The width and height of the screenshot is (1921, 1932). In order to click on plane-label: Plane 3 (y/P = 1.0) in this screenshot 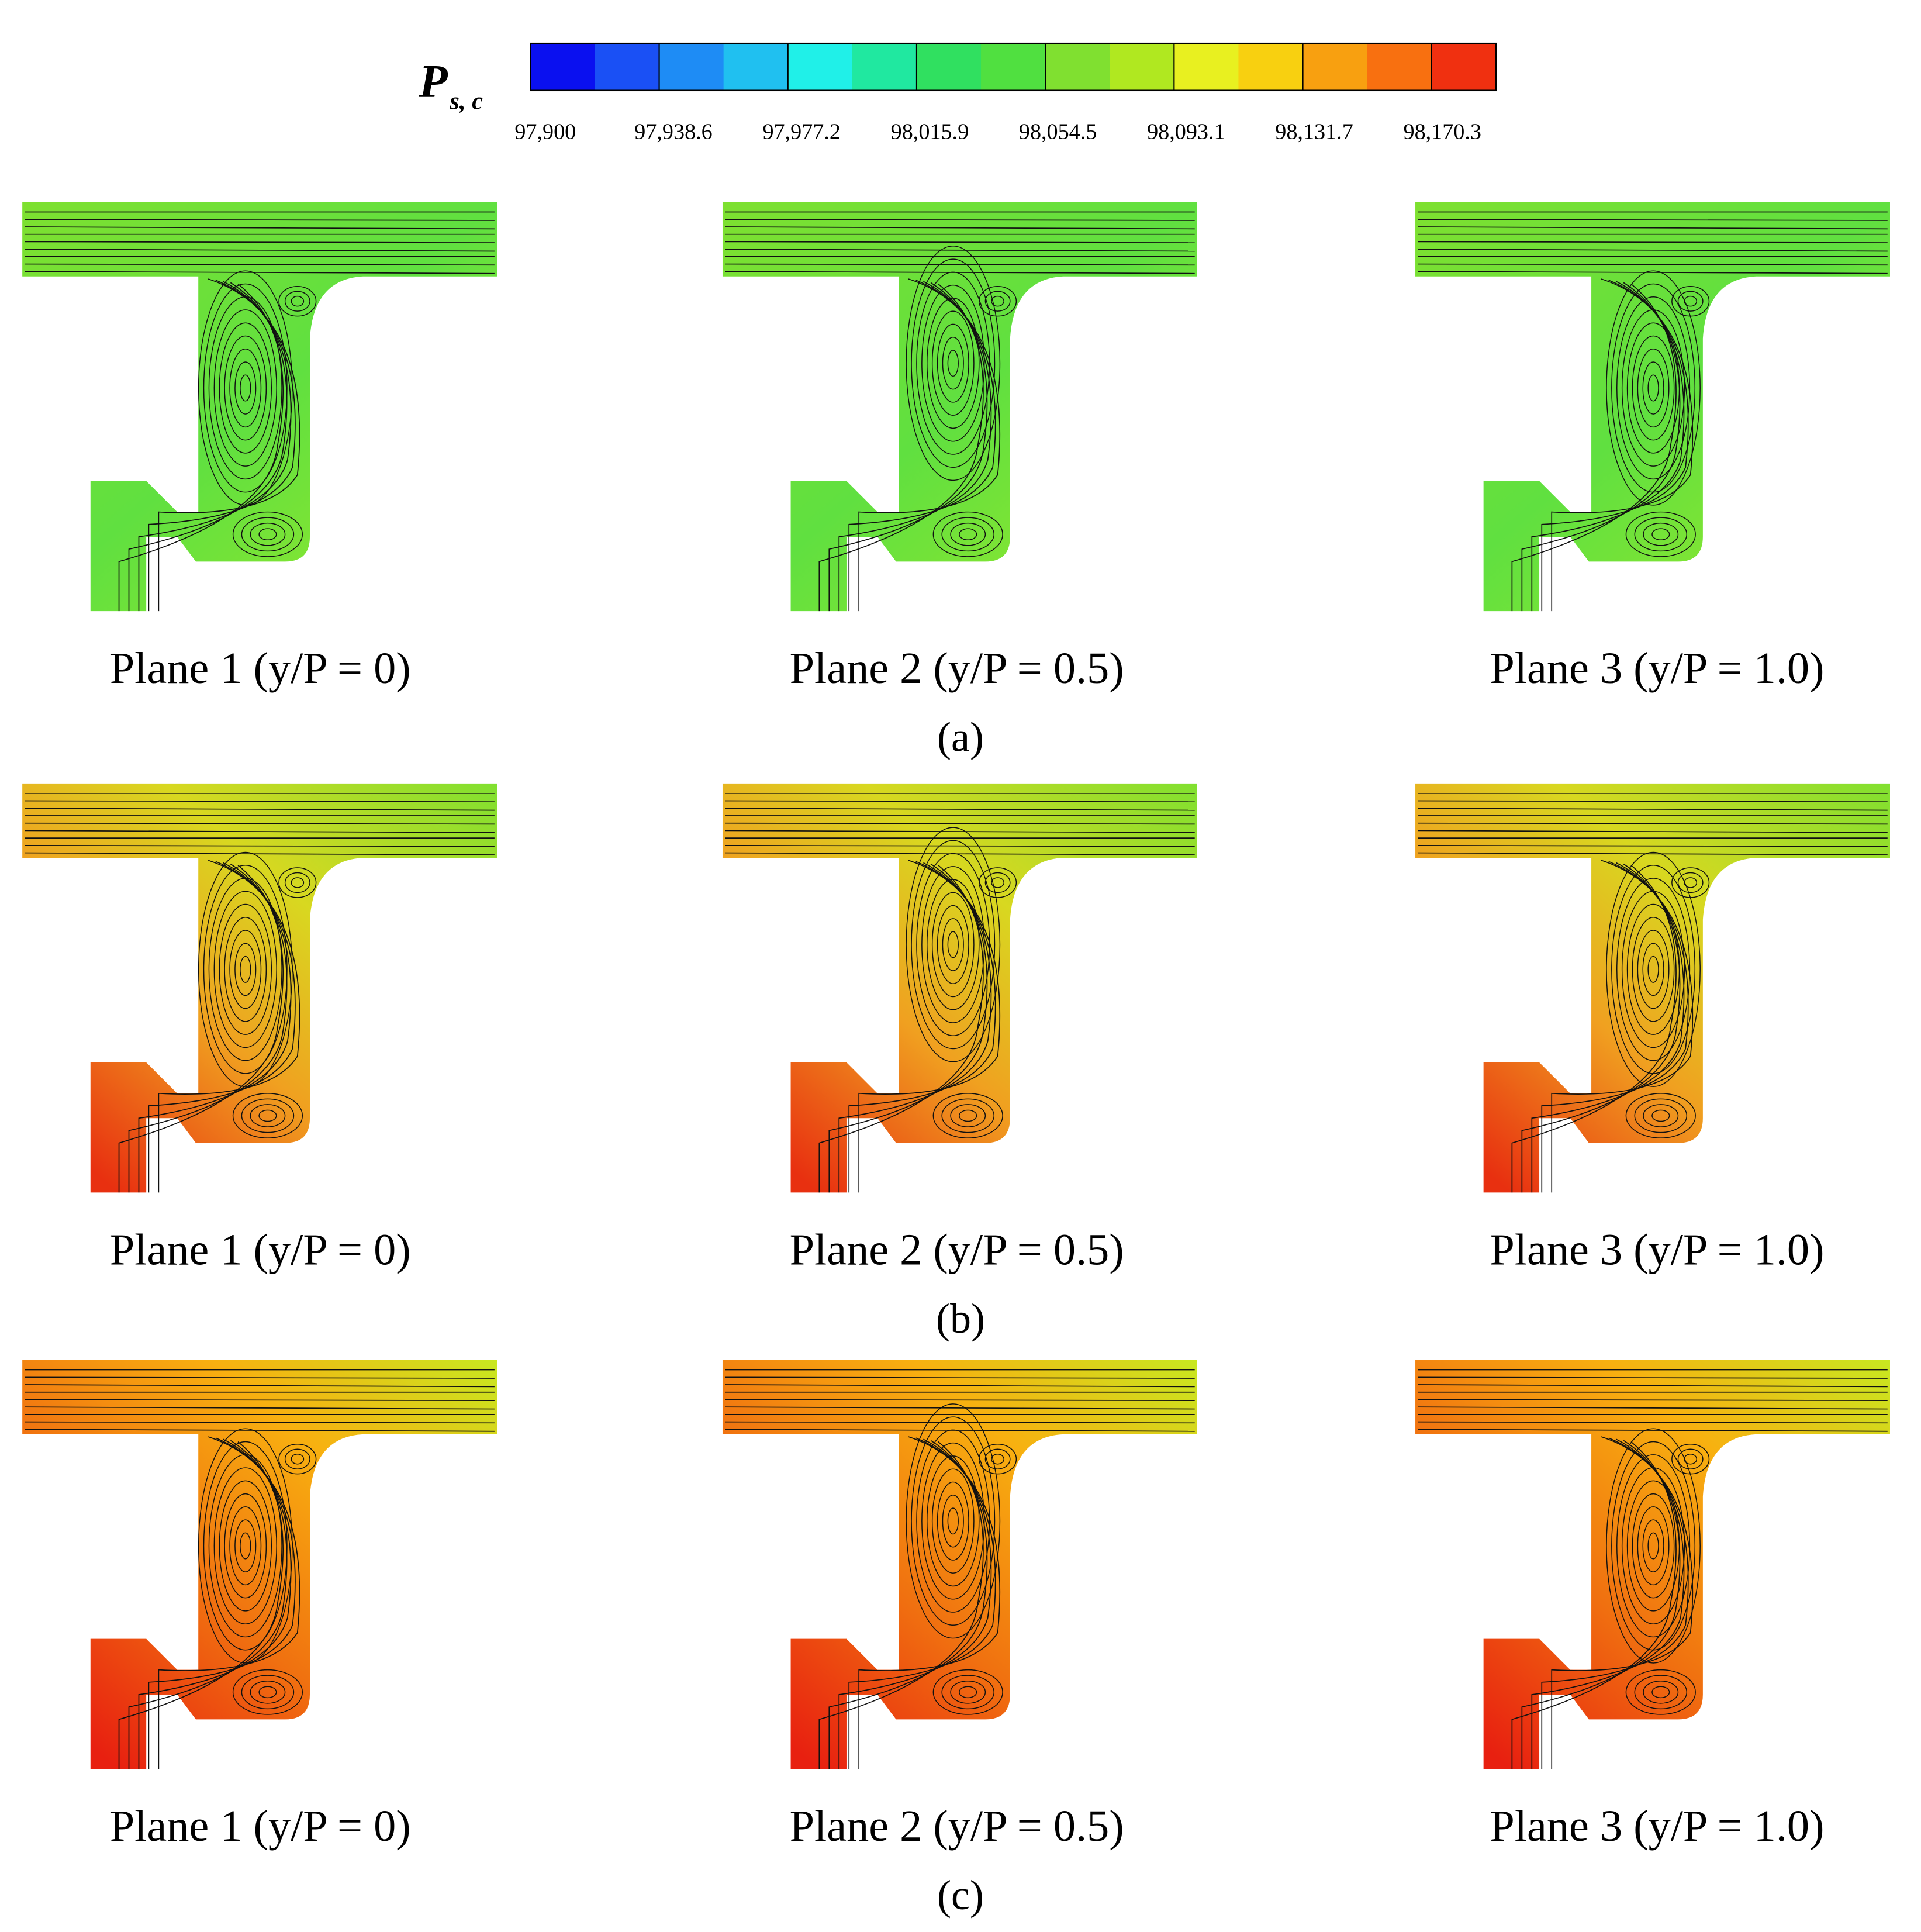, I will do `click(1657, 668)`.